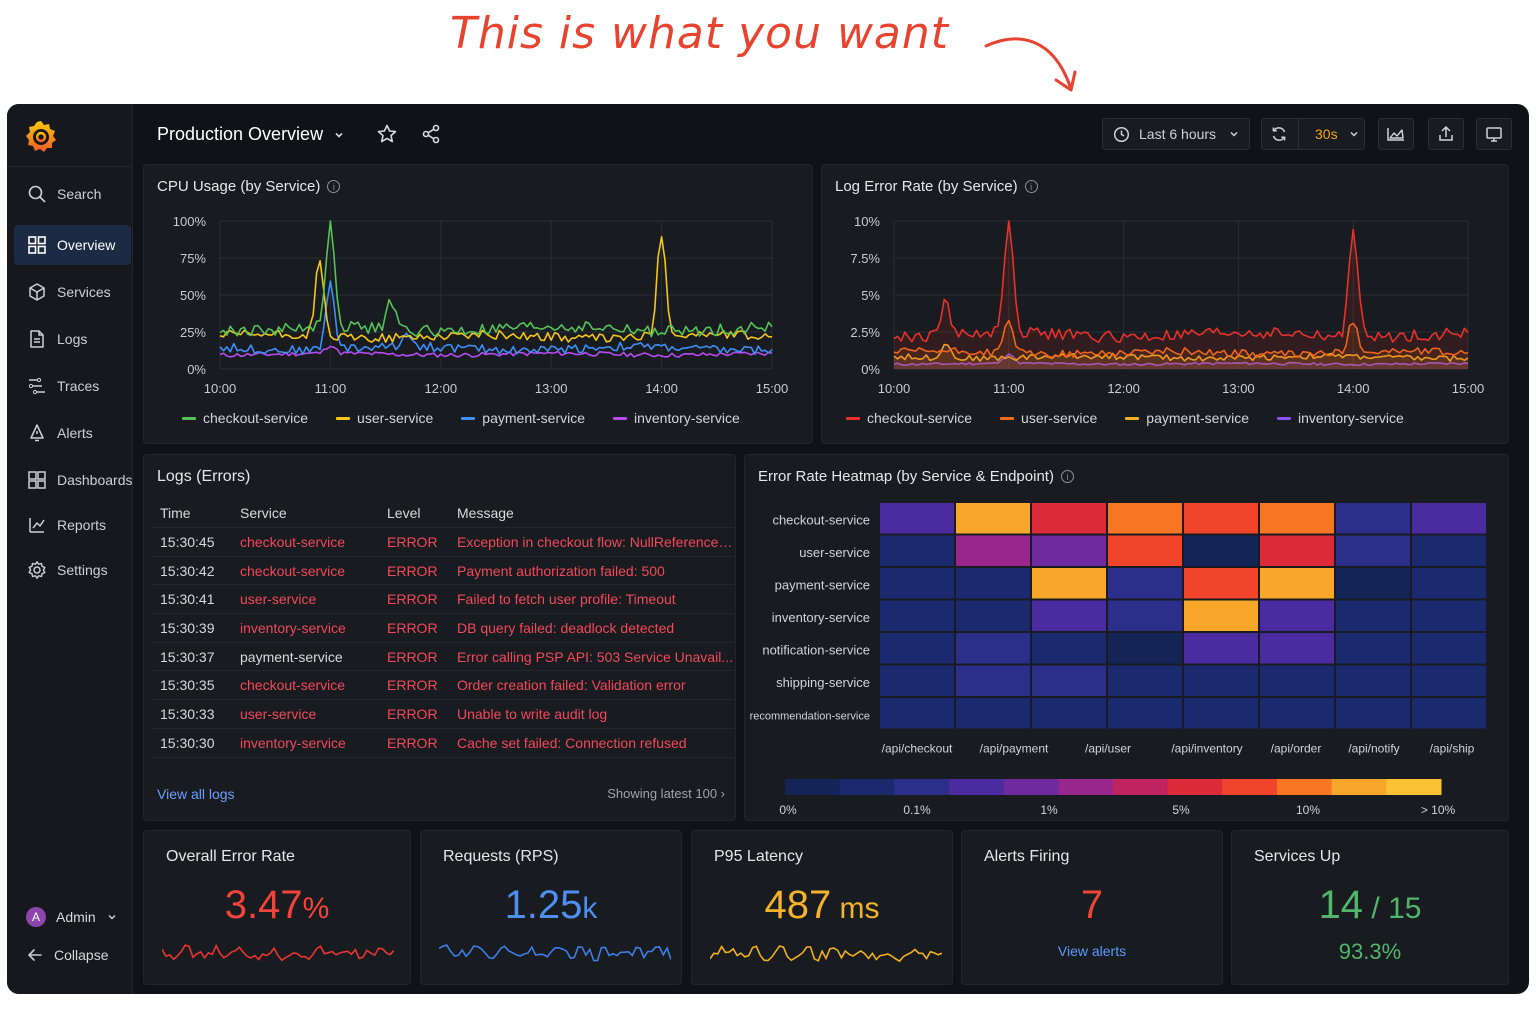  What do you see at coordinates (67, 955) in the screenshot?
I see `collapse-button: Collapse` at bounding box center [67, 955].